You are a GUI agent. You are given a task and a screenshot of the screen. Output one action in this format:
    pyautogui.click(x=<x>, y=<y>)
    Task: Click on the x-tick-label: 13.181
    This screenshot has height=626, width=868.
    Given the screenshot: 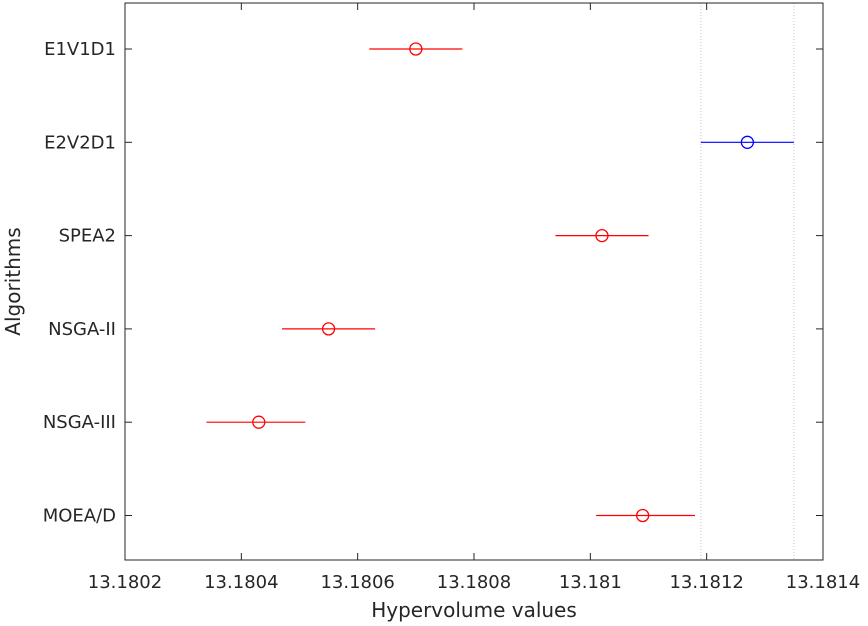 What is the action you would take?
    pyautogui.click(x=590, y=582)
    